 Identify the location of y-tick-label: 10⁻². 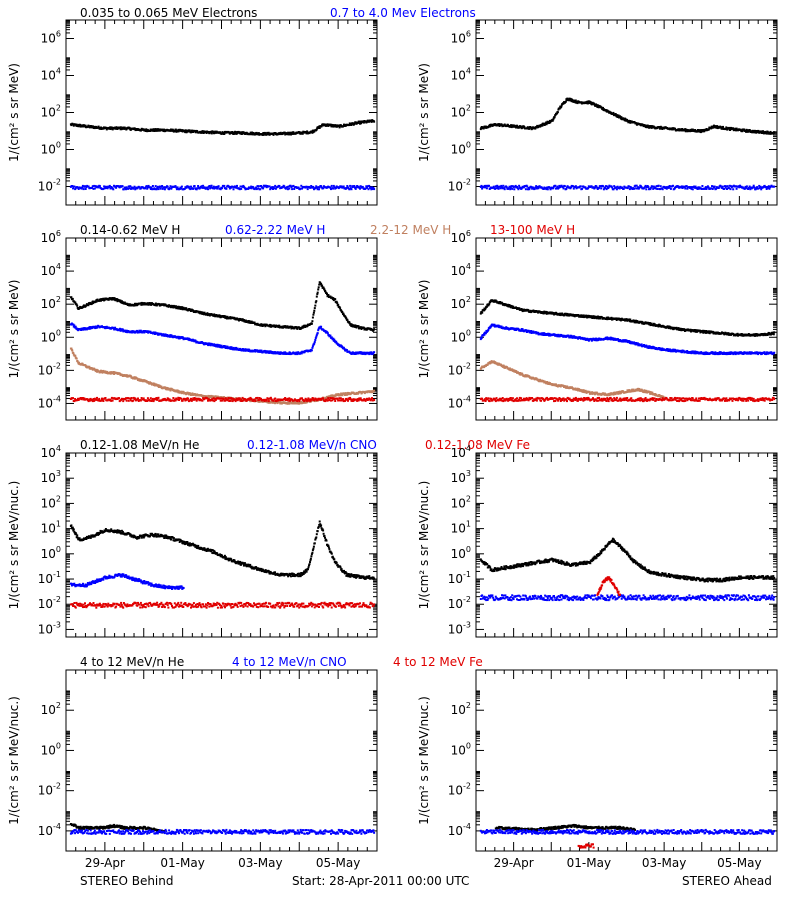
(459, 186).